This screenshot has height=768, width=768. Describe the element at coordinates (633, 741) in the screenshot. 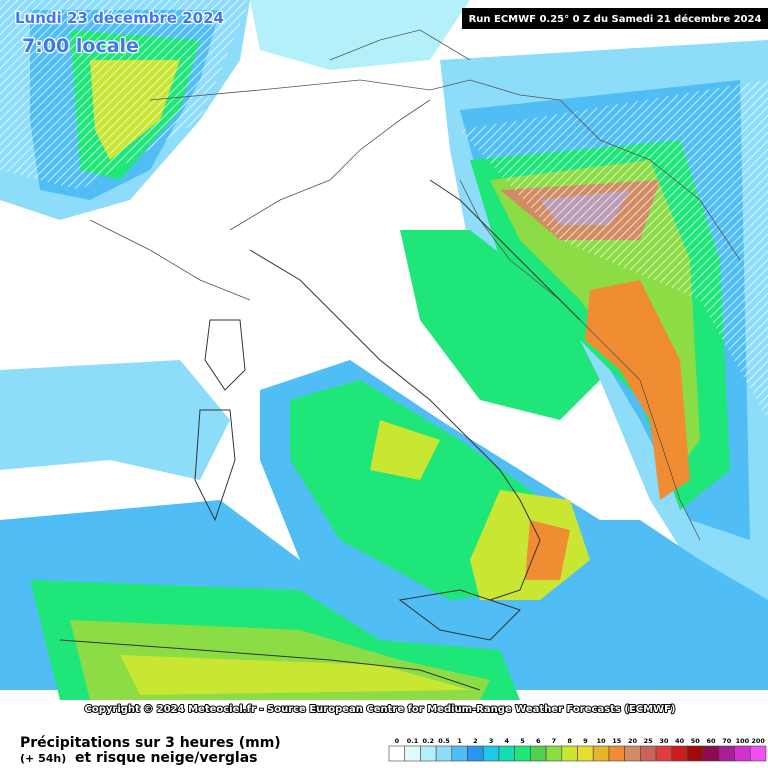

I see `legend-label: 20` at that location.